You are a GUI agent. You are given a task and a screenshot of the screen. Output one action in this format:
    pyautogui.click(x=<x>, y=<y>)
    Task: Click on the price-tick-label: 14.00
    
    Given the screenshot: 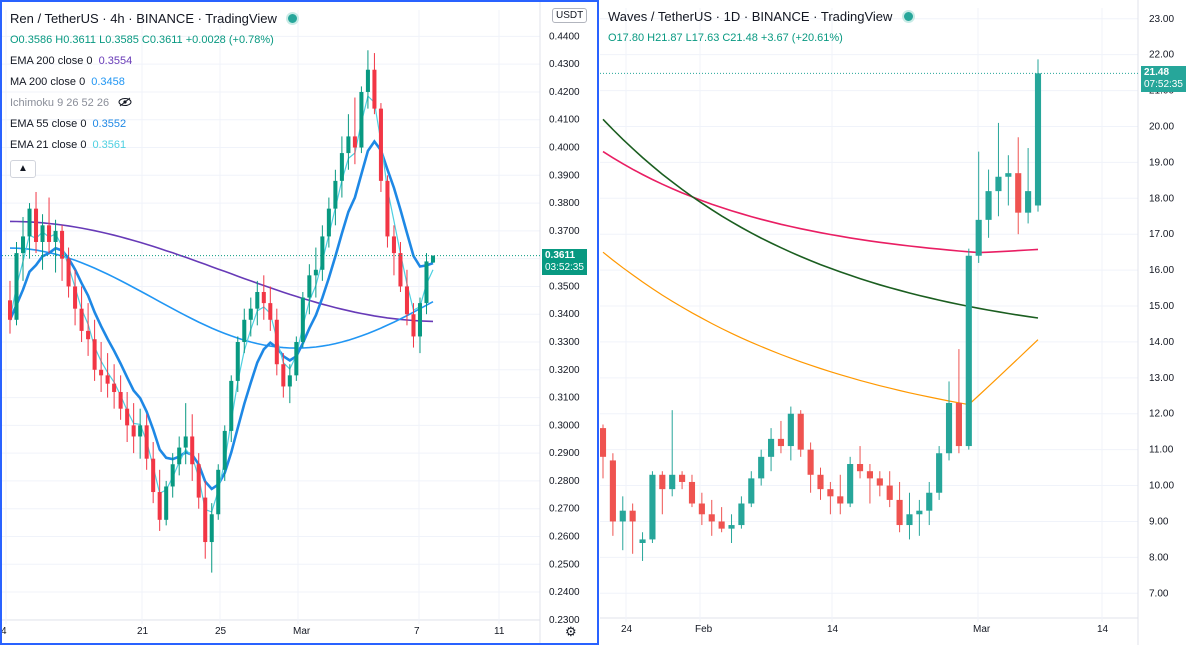 What is the action you would take?
    pyautogui.click(x=1161, y=342)
    